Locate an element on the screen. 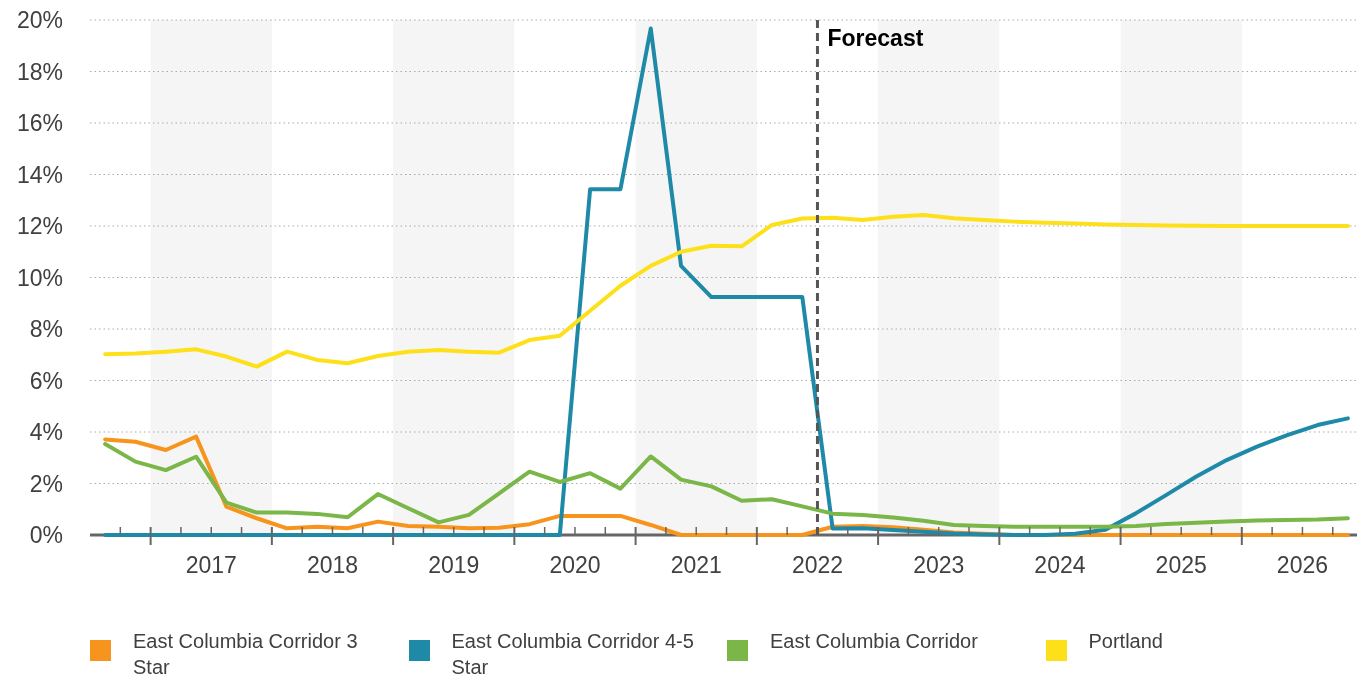  y-tick-label: 6% is located at coordinates (46, 380).